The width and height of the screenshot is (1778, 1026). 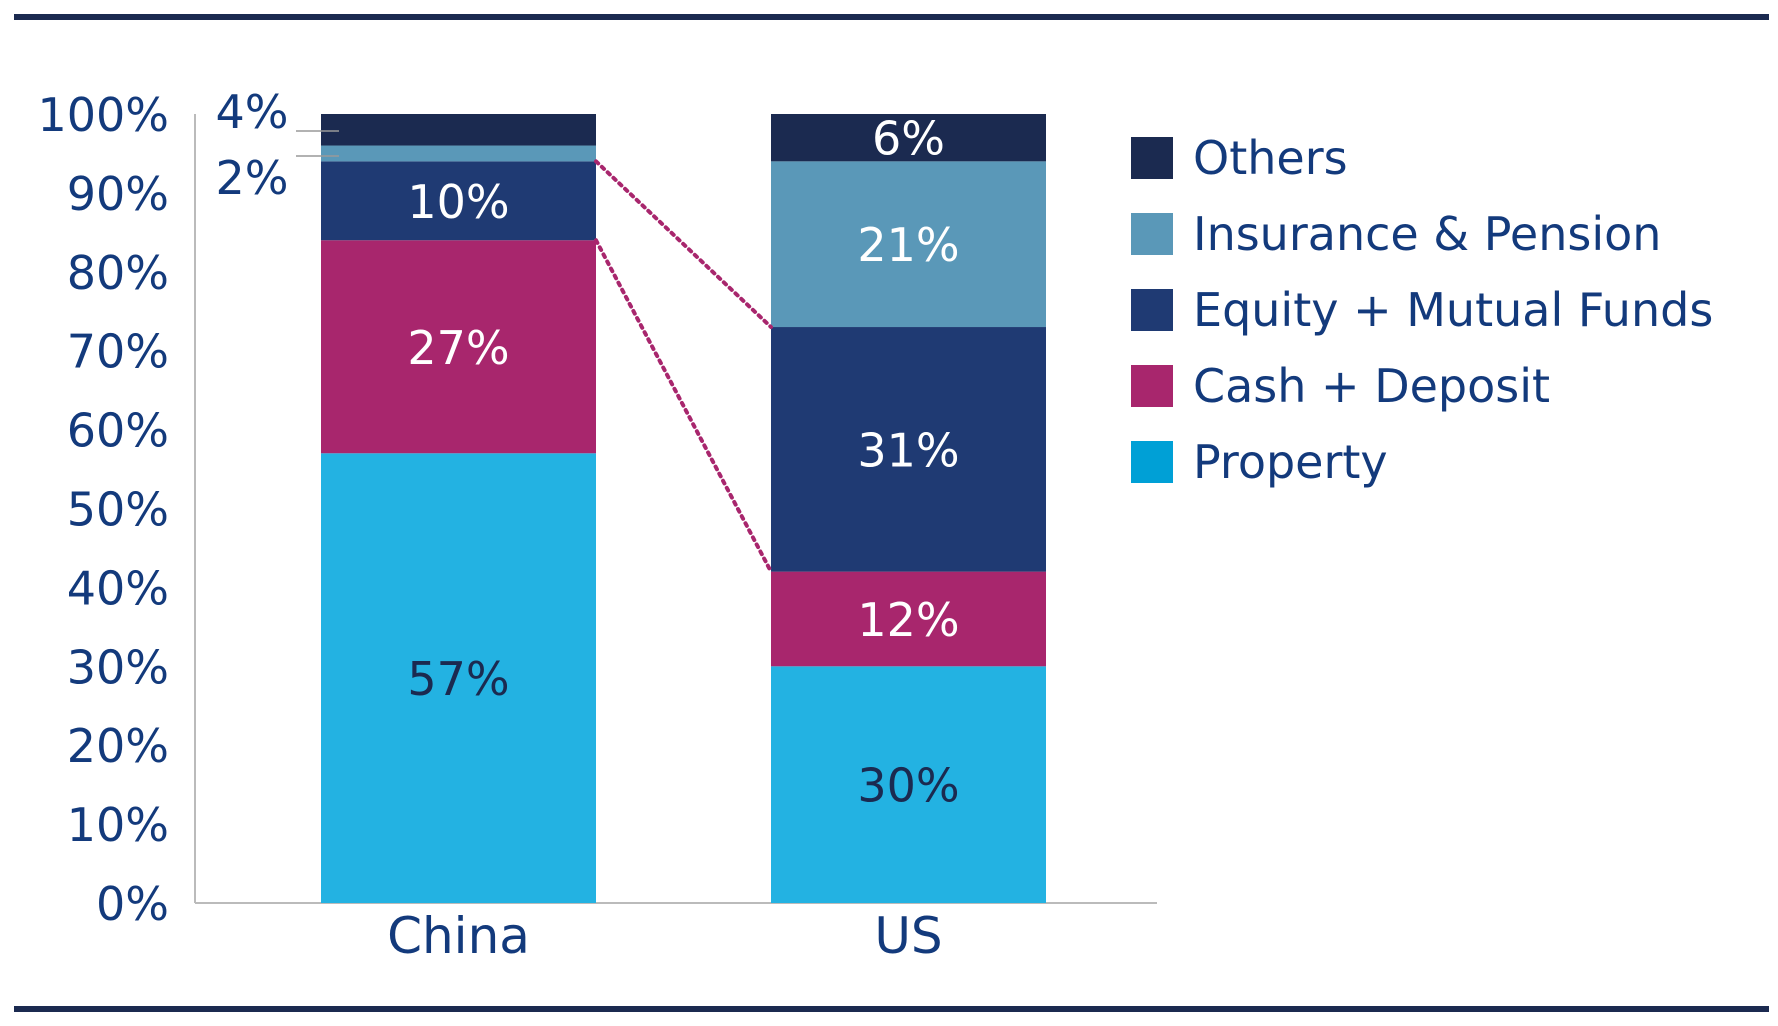 What do you see at coordinates (118, 667) in the screenshot?
I see `y-tick-label: 30%` at bounding box center [118, 667].